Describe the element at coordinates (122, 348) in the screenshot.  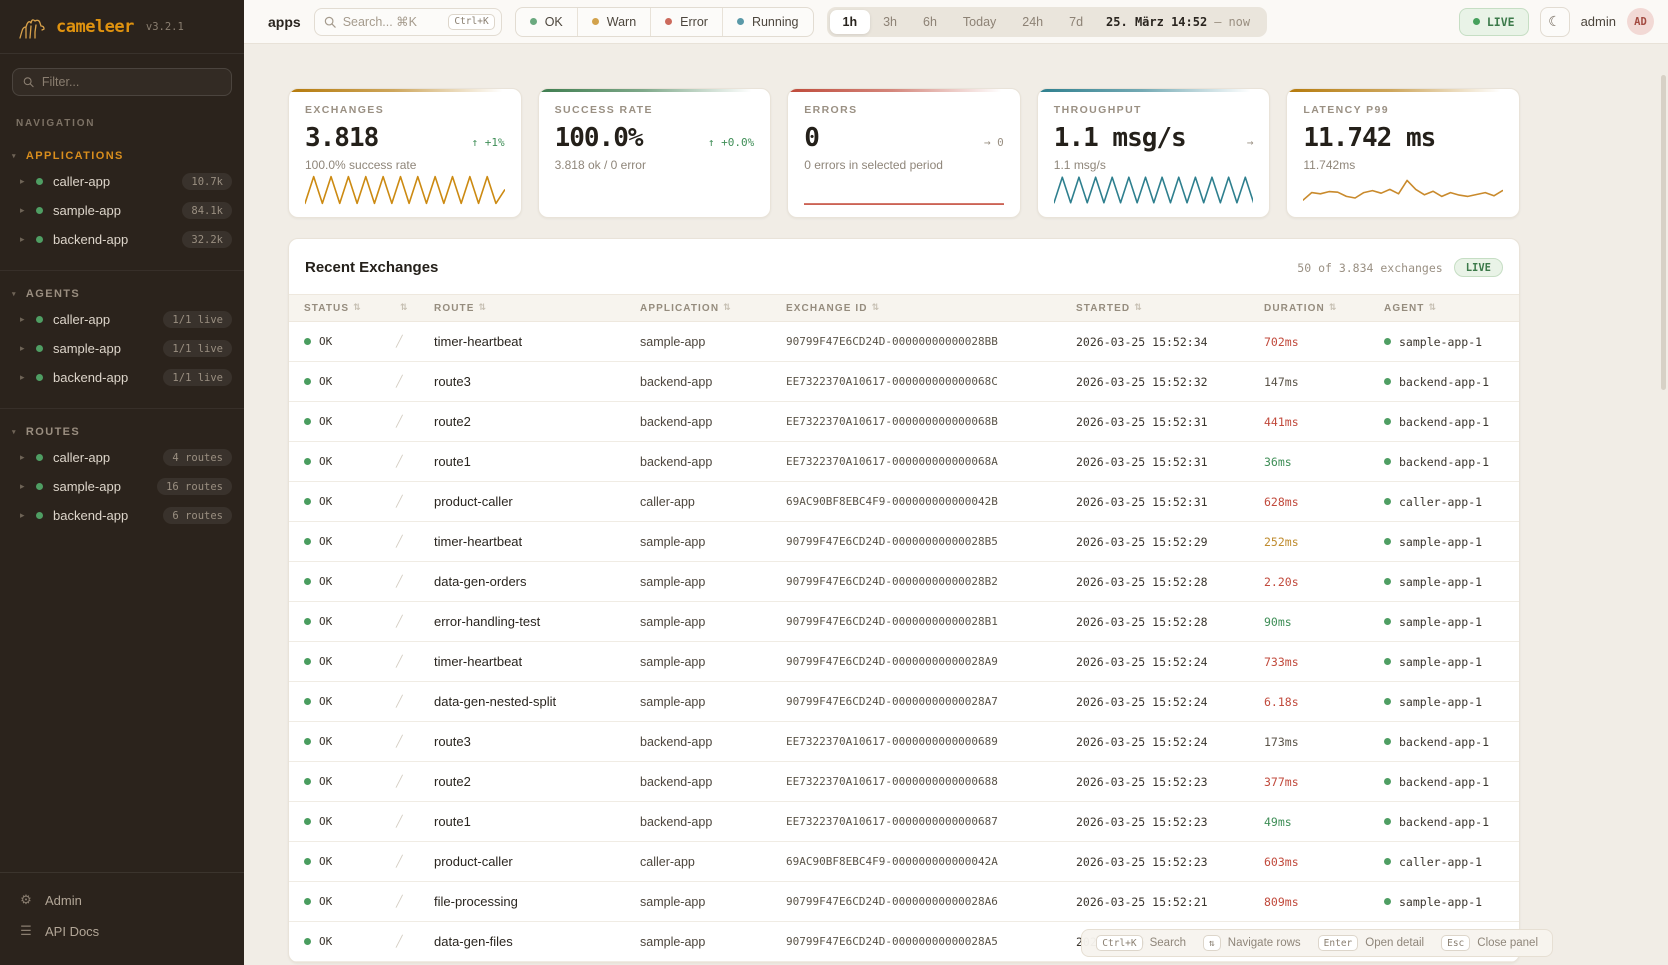
I see `sidebar-item: ▸ sample-app 1/1 live` at that location.